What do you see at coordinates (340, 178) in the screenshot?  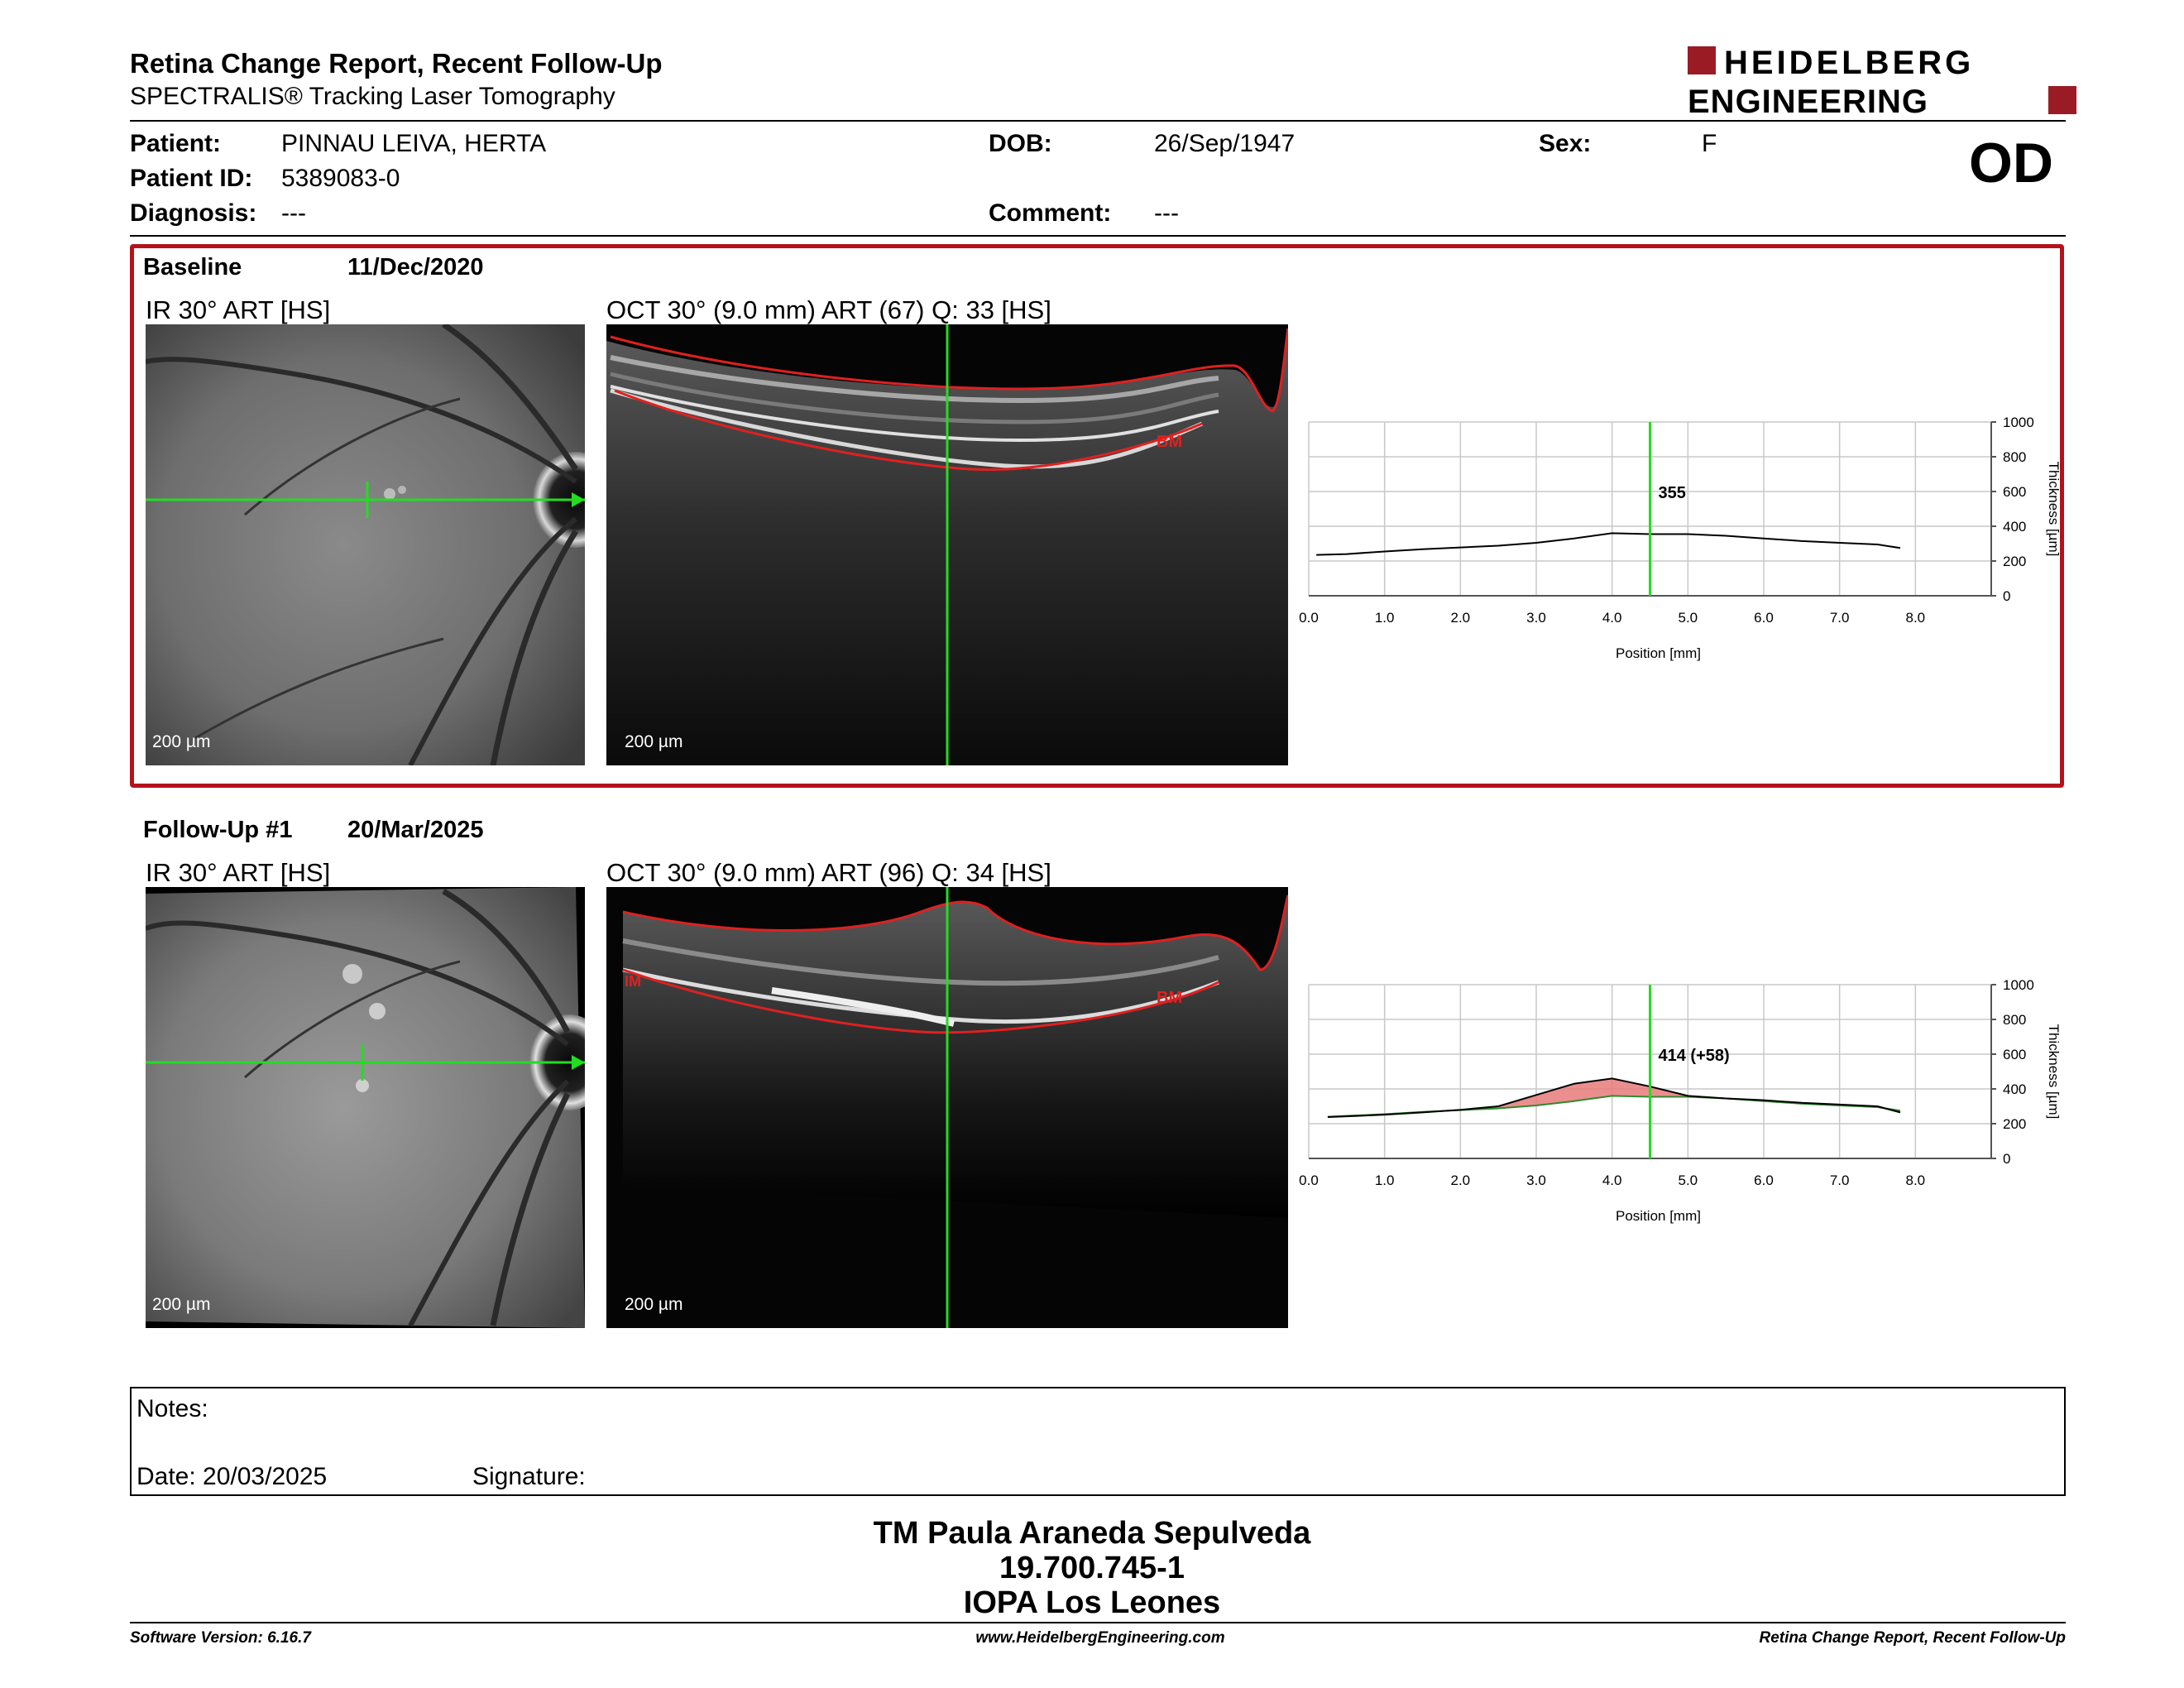 I see `patient-id: 5389083-0` at bounding box center [340, 178].